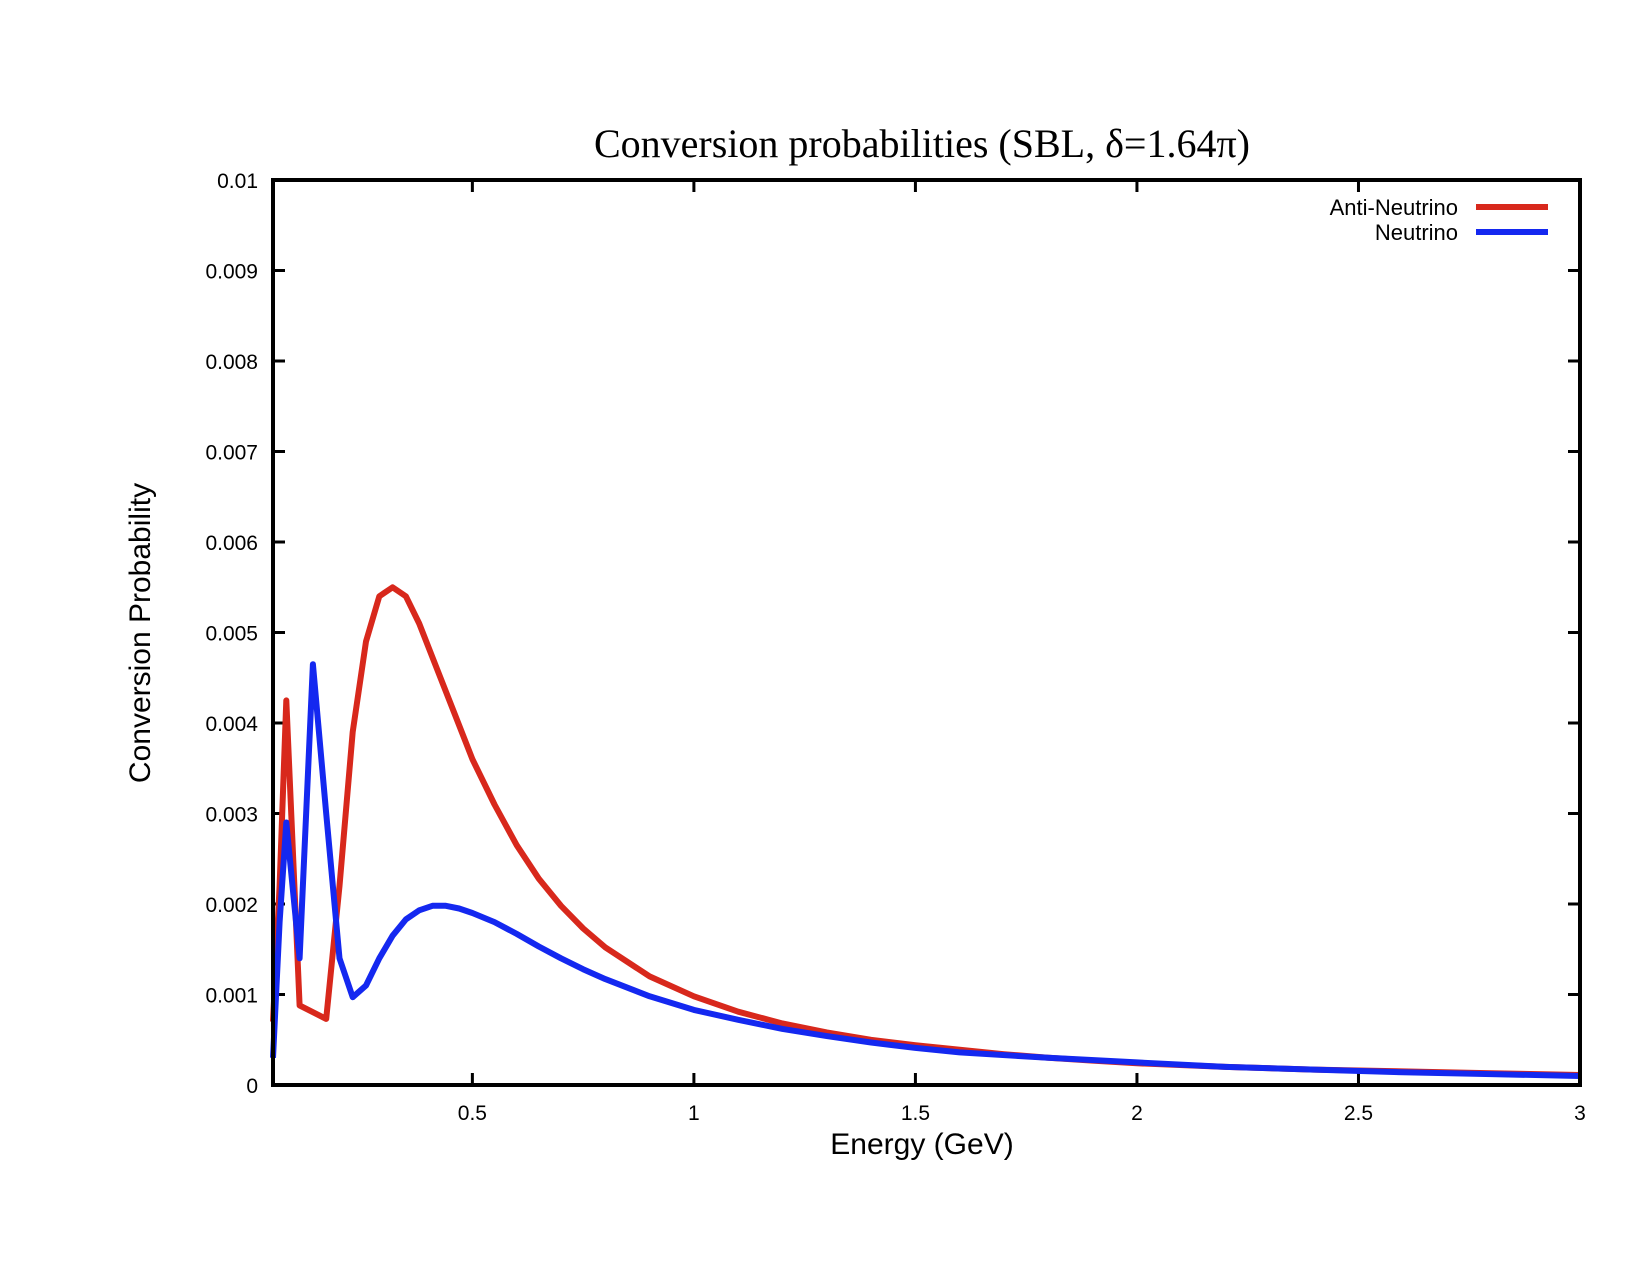 The image size is (1651, 1275). Describe the element at coordinates (237, 181) in the screenshot. I see `y-tick-label: 0.01` at that location.